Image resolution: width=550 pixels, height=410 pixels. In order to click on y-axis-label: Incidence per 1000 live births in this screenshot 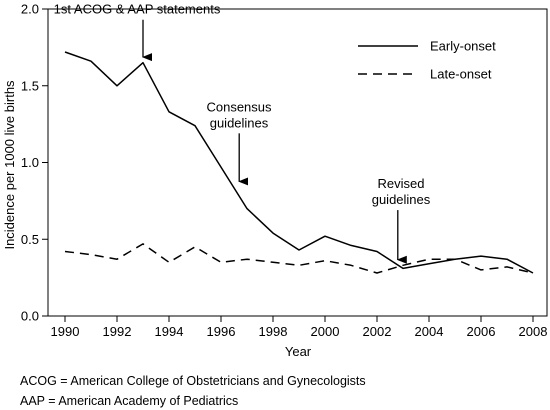, I will do `click(9, 165)`.